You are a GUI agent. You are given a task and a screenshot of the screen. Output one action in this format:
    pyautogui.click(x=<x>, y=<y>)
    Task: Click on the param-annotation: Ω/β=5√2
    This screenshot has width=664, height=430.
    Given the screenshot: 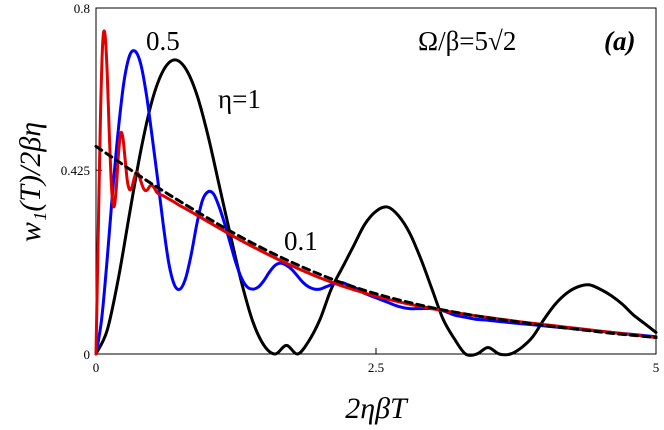 What is the action you would take?
    pyautogui.click(x=467, y=41)
    